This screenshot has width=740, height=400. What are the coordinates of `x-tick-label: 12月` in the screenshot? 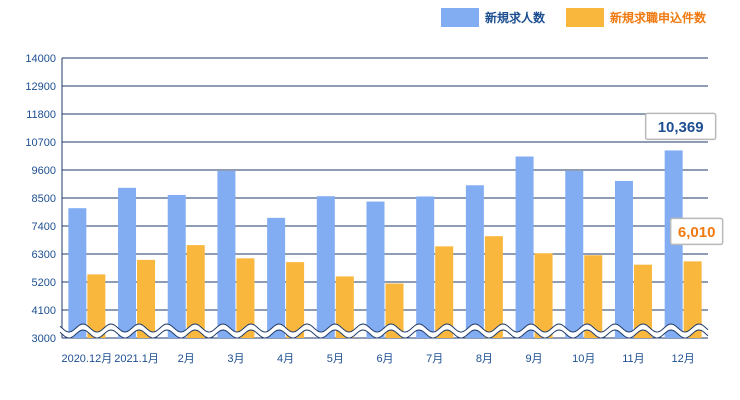 It's located at (683, 359).